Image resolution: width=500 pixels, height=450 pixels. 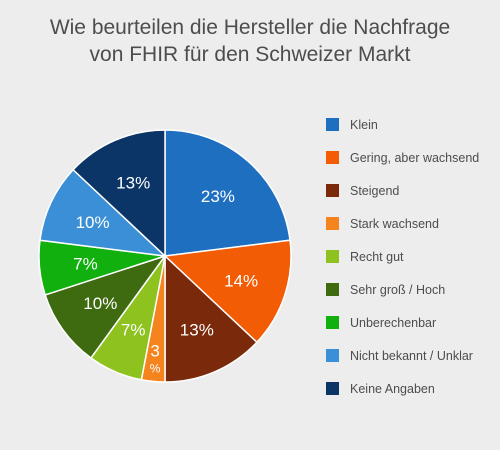 What do you see at coordinates (85, 264) in the screenshot?
I see `pie-slice-label-7: 7%` at bounding box center [85, 264].